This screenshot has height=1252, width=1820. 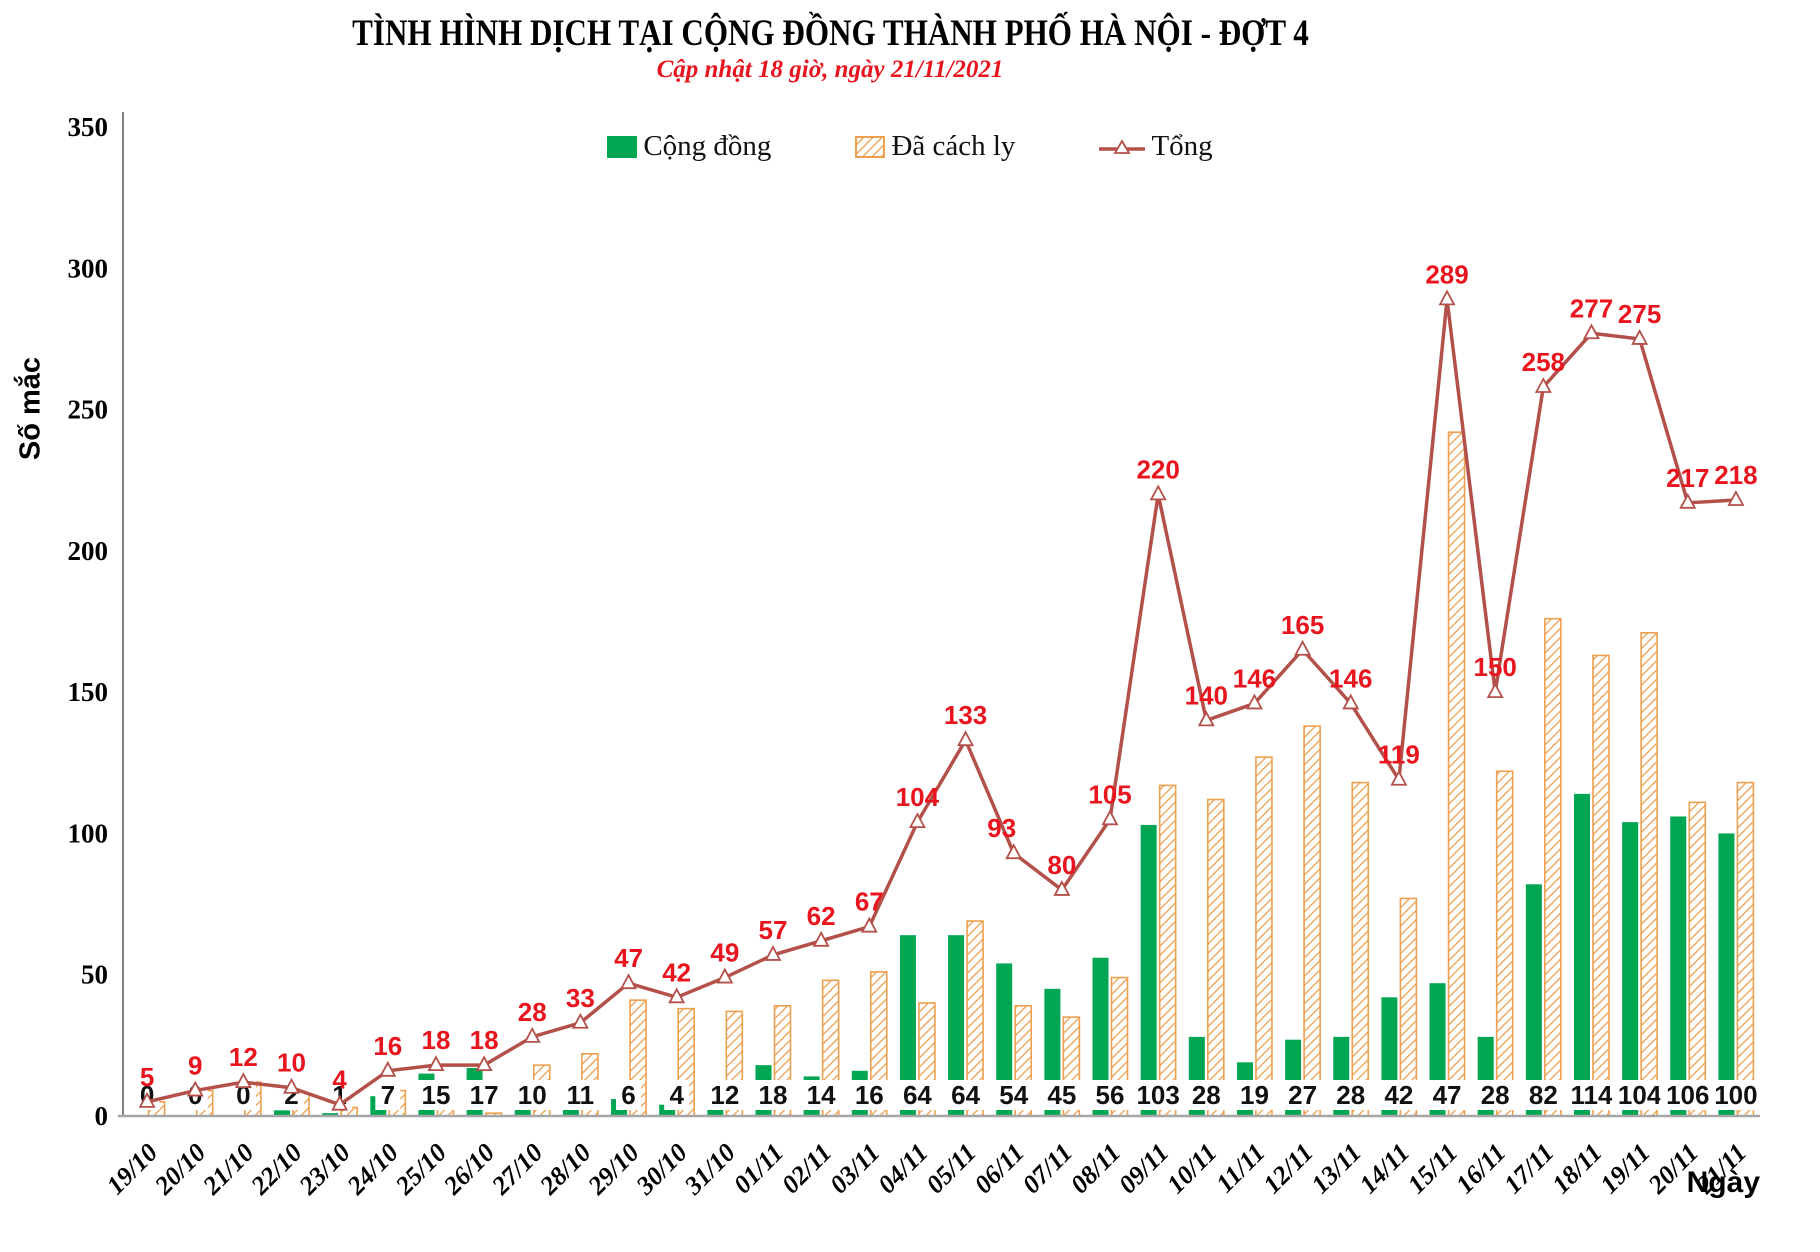 What do you see at coordinates (243, 1057) in the screenshot?
I see `total-label: 12` at bounding box center [243, 1057].